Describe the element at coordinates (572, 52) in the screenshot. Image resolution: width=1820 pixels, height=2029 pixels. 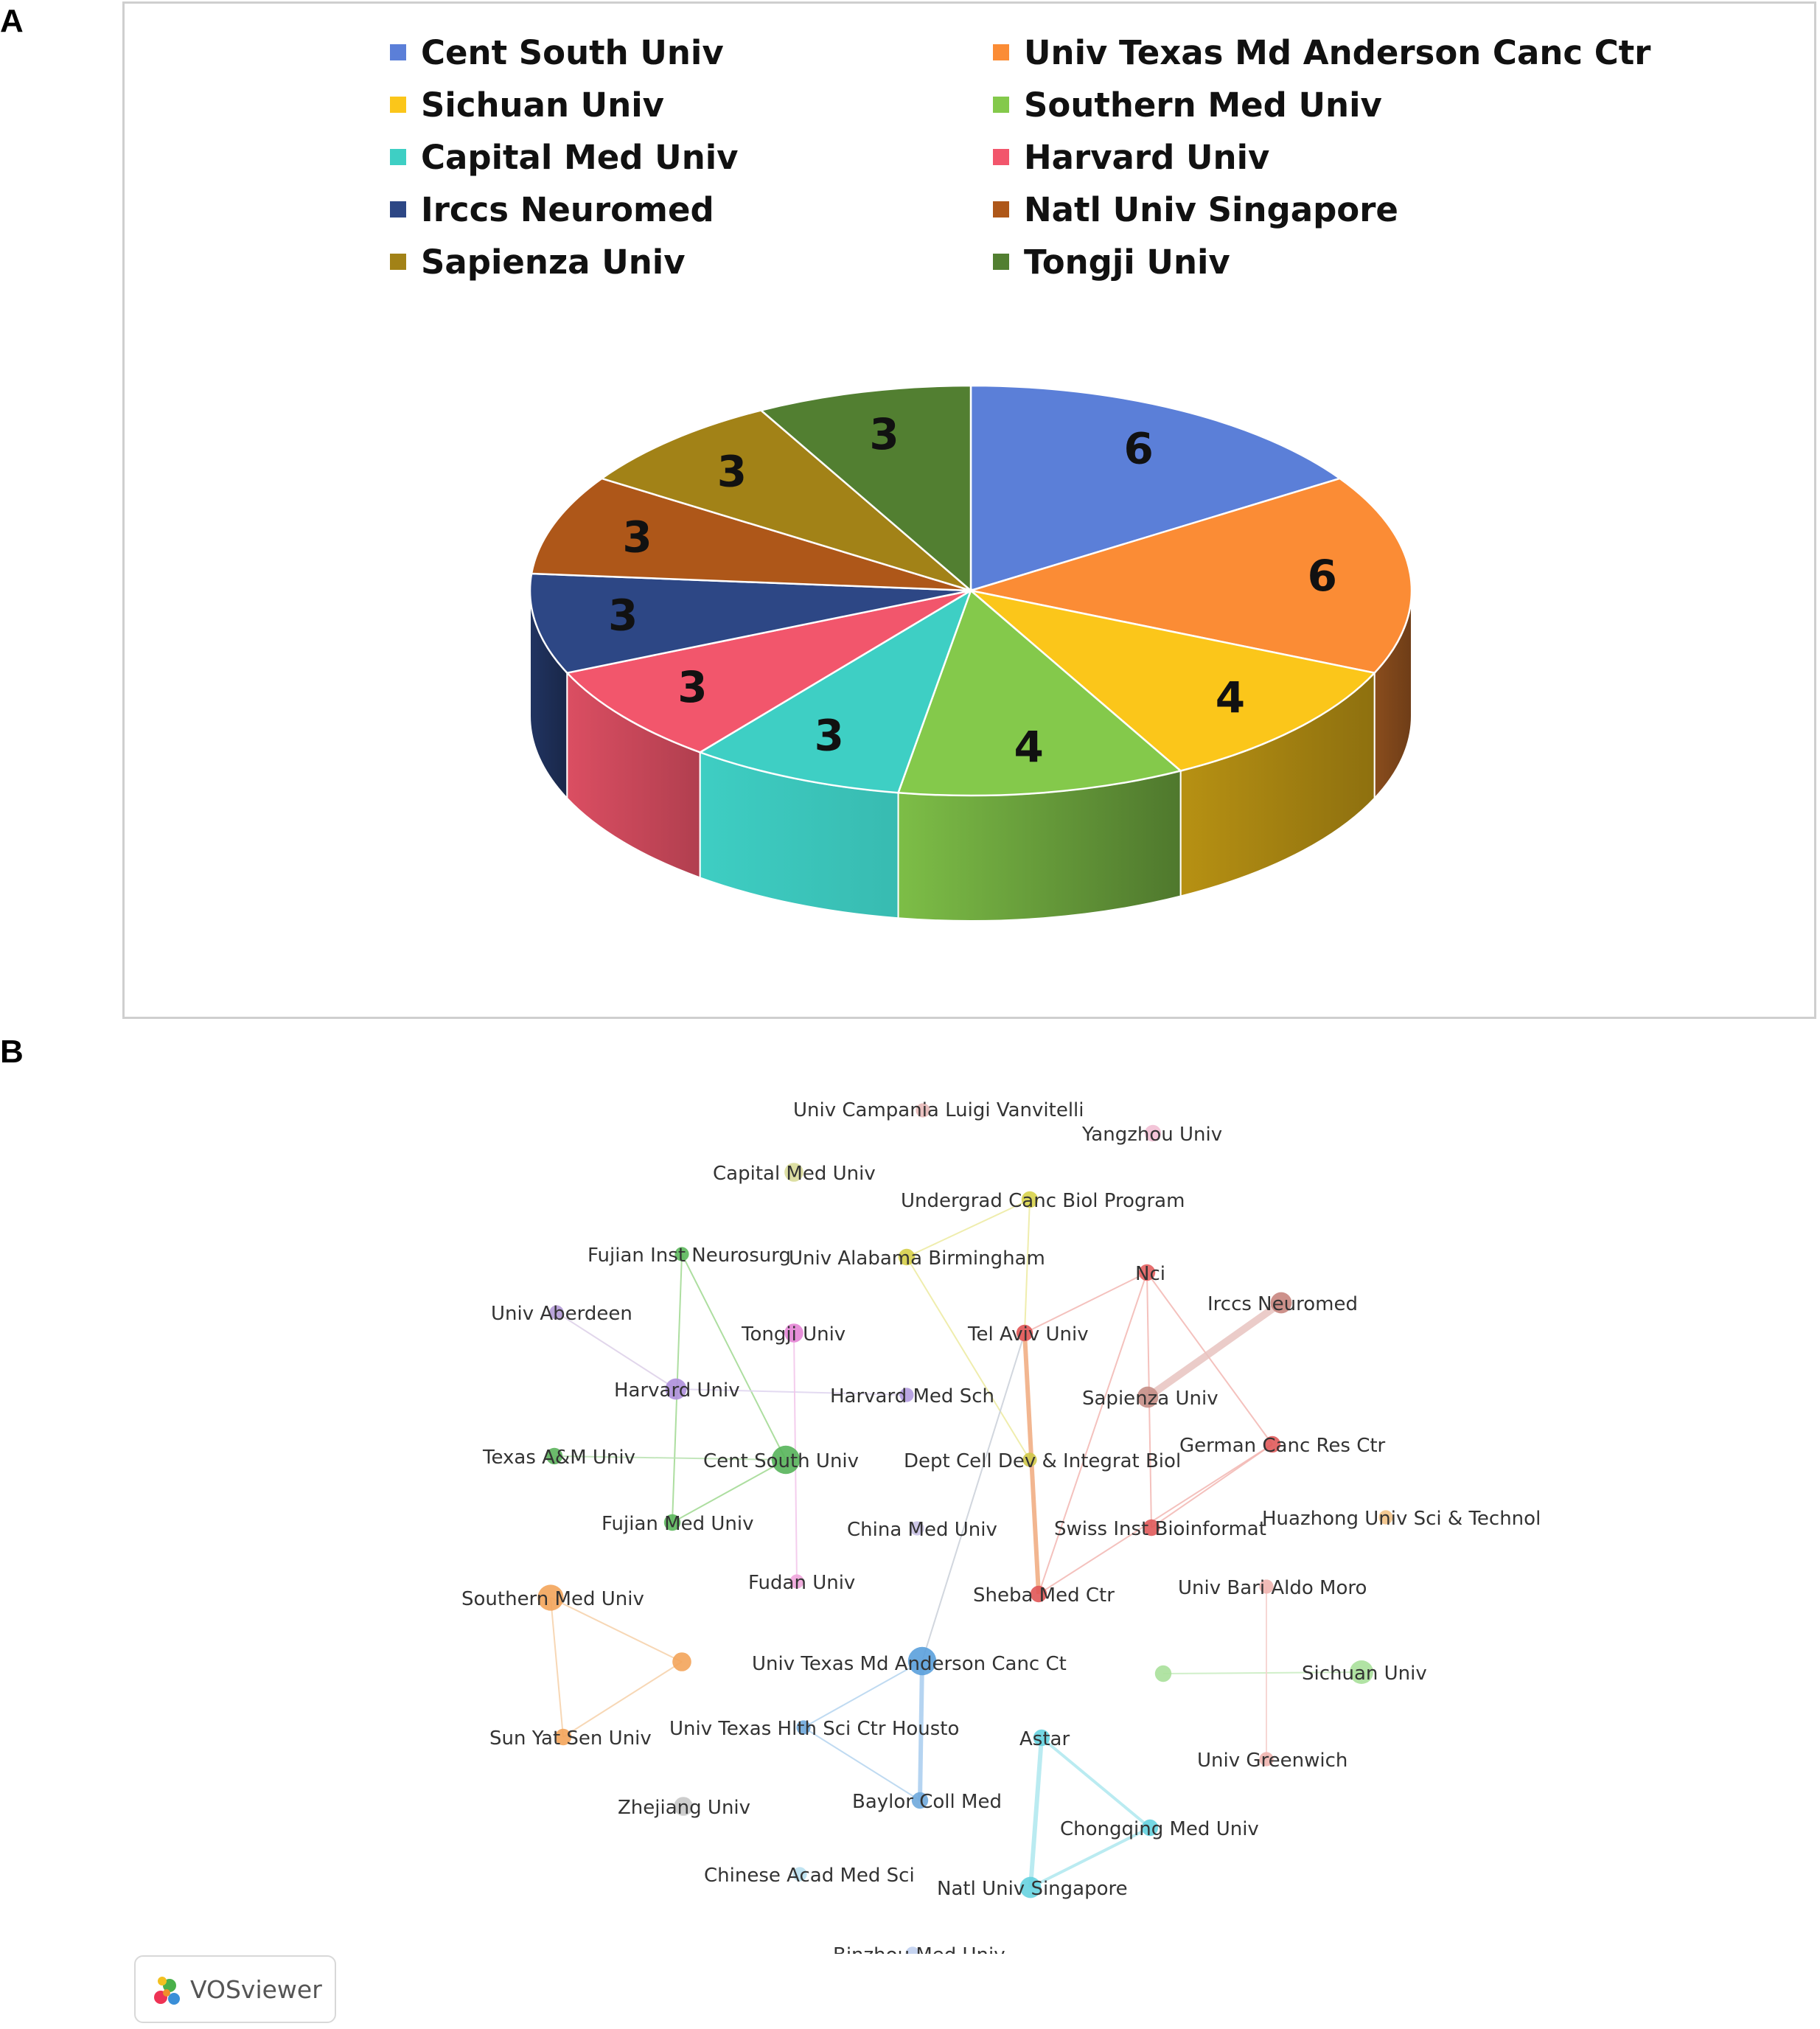
I see `legend-label: Cent South Univ` at that location.